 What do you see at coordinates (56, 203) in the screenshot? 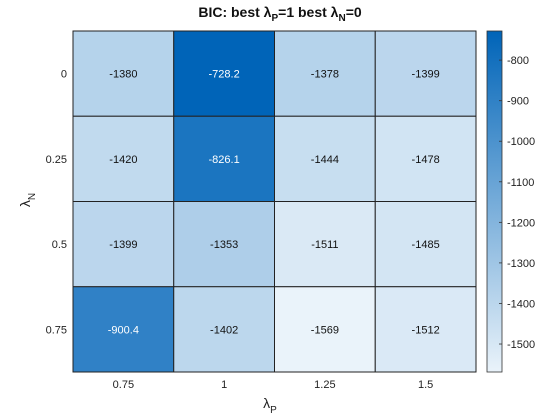
I see `y-tick-labels: 0 0.25 0.5 0.75` at bounding box center [56, 203].